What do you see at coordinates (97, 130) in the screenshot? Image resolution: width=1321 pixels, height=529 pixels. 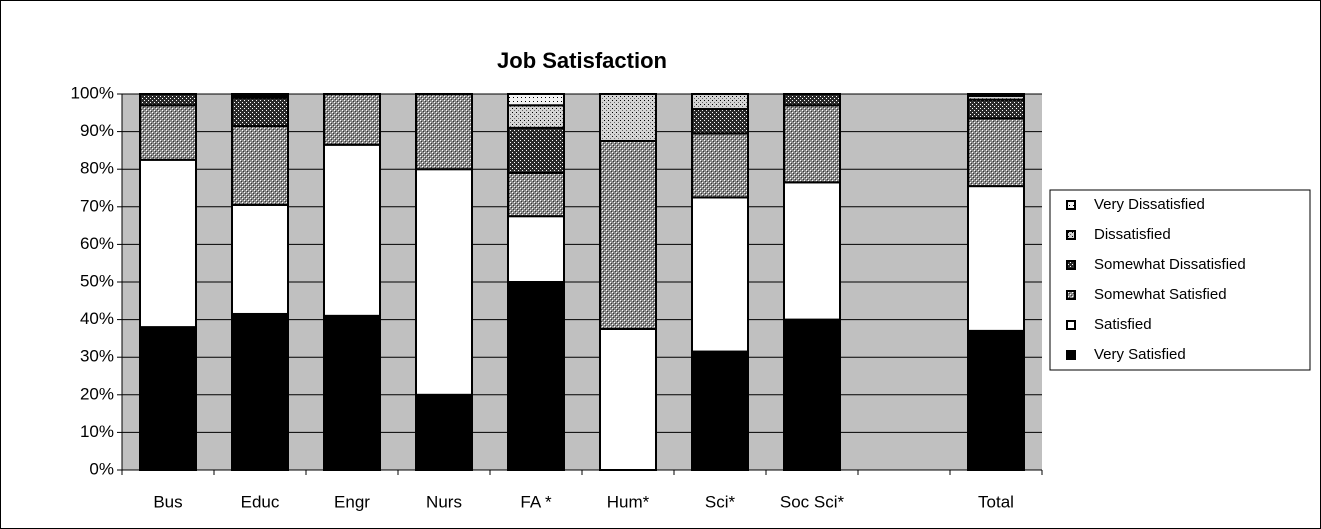 I see `y-tick-label: 90%` at bounding box center [97, 130].